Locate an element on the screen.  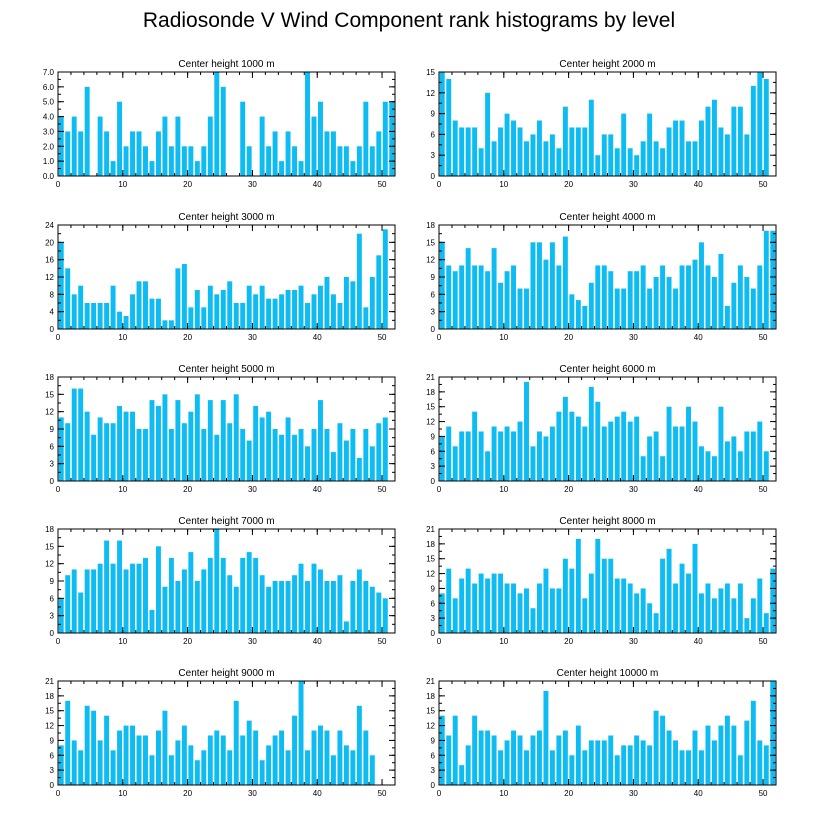
panel-title: Center height 9000 m is located at coordinates (226, 673).